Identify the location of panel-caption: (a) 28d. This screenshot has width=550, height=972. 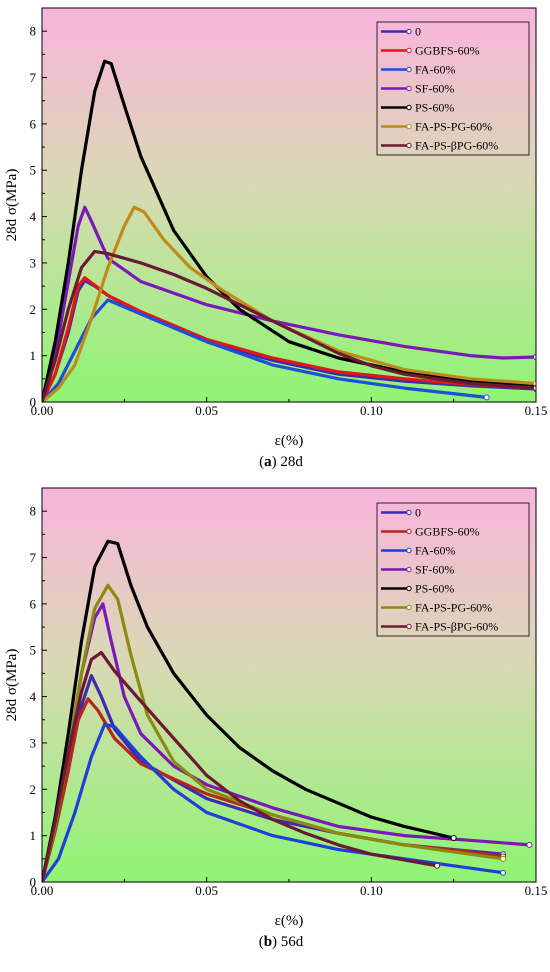
(281, 462).